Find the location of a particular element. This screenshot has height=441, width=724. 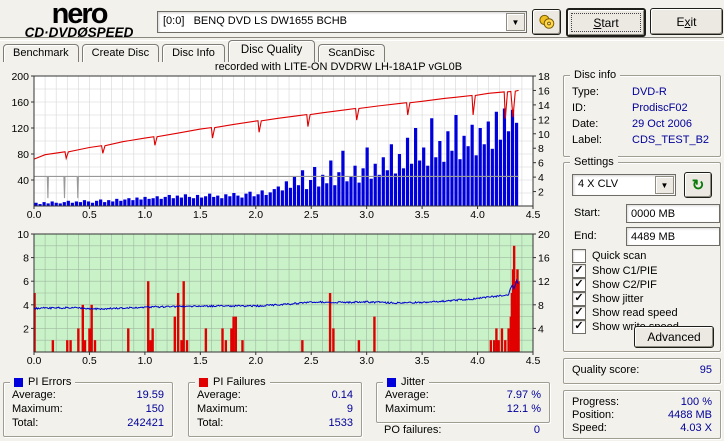

speed-row: Speed: 4.03 X is located at coordinates (642, 428).